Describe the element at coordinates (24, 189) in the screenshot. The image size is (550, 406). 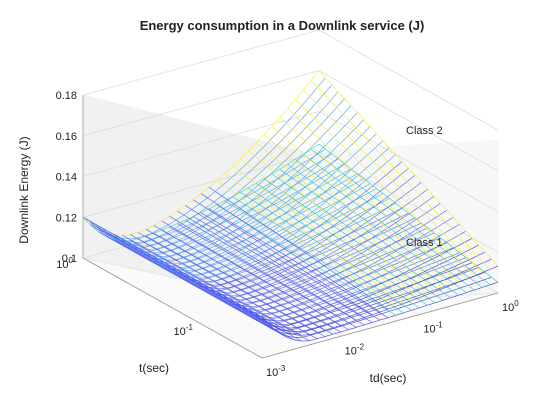
I see `z-axis-label: Downlink Energy (J)` at that location.